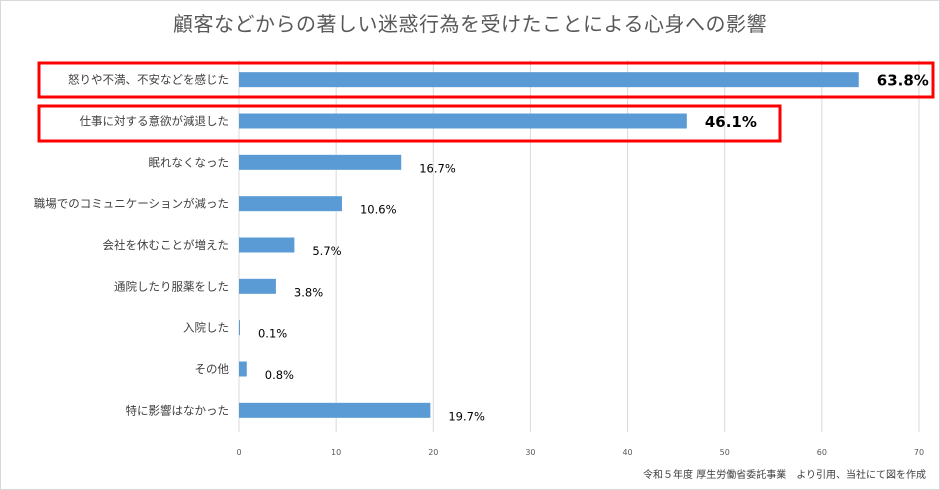 Image resolution: width=940 pixels, height=490 pixels. Describe the element at coordinates (437, 168) in the screenshot. I see `data-label: 16.7%` at that location.